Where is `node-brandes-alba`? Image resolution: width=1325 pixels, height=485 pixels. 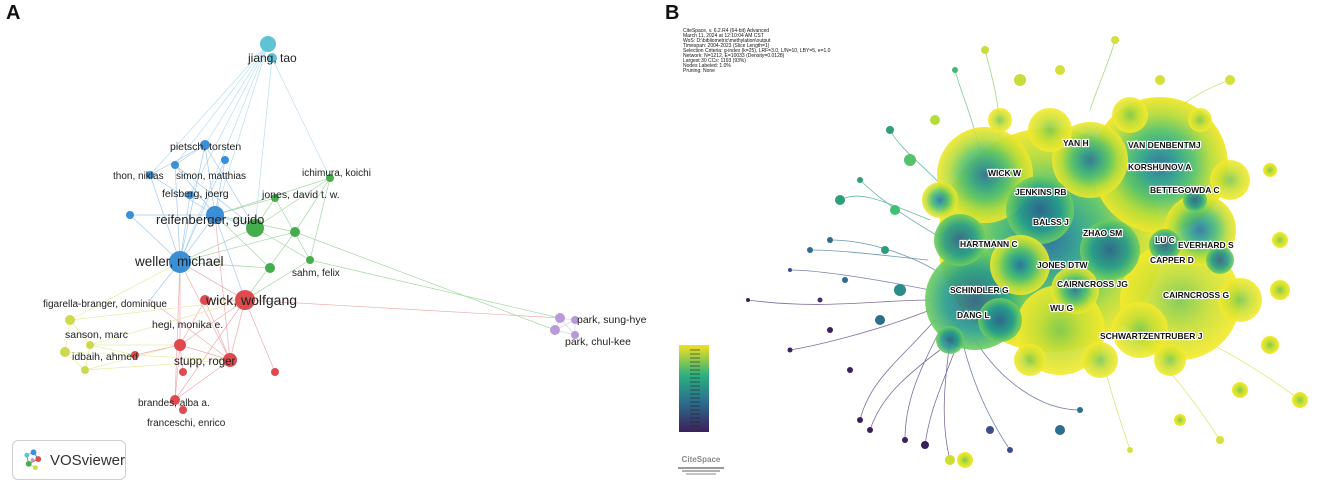 node-brandes-alba is located at coordinates (175, 400).